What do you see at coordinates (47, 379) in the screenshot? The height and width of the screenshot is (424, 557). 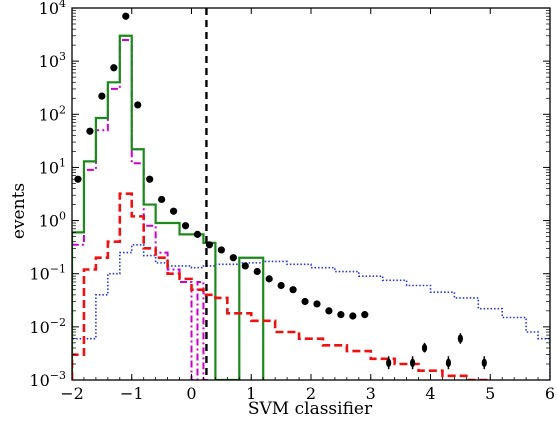 I see `y-tick-label: 10⁻³` at bounding box center [47, 379].